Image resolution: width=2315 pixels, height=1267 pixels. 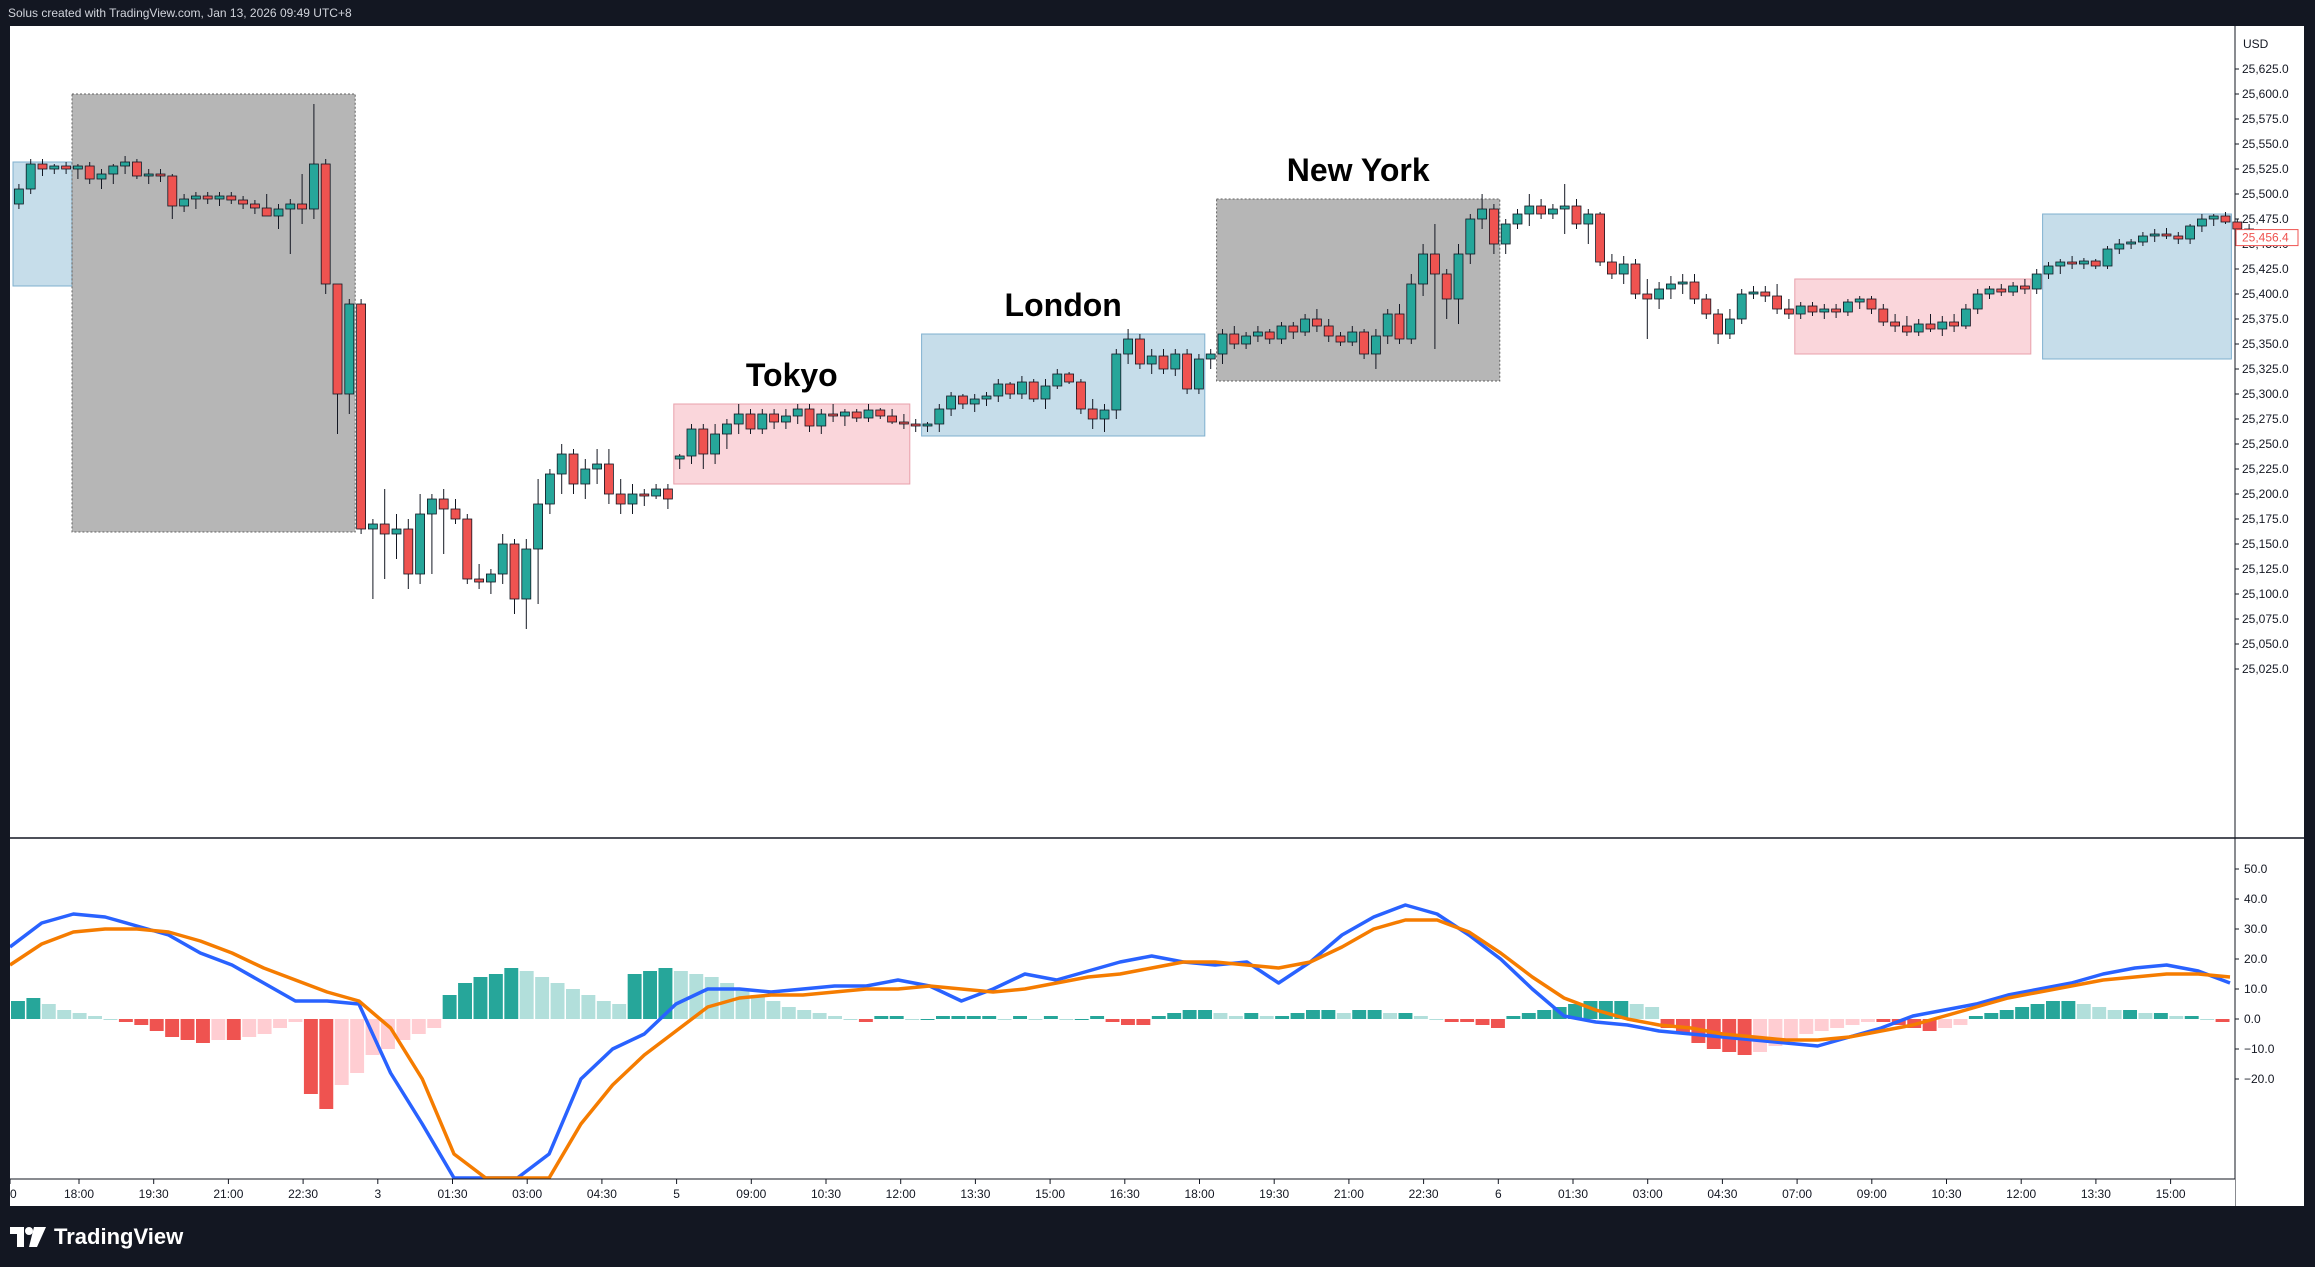 What do you see at coordinates (13, 1194) in the screenshot?
I see `time-tick-label: 30` at bounding box center [13, 1194].